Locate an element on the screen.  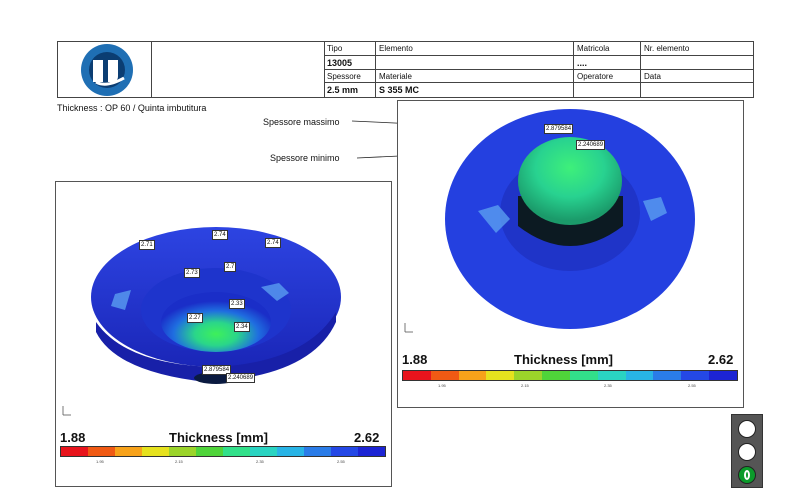
right-legend-max: 2.62 is located at coordinates (721, 359).